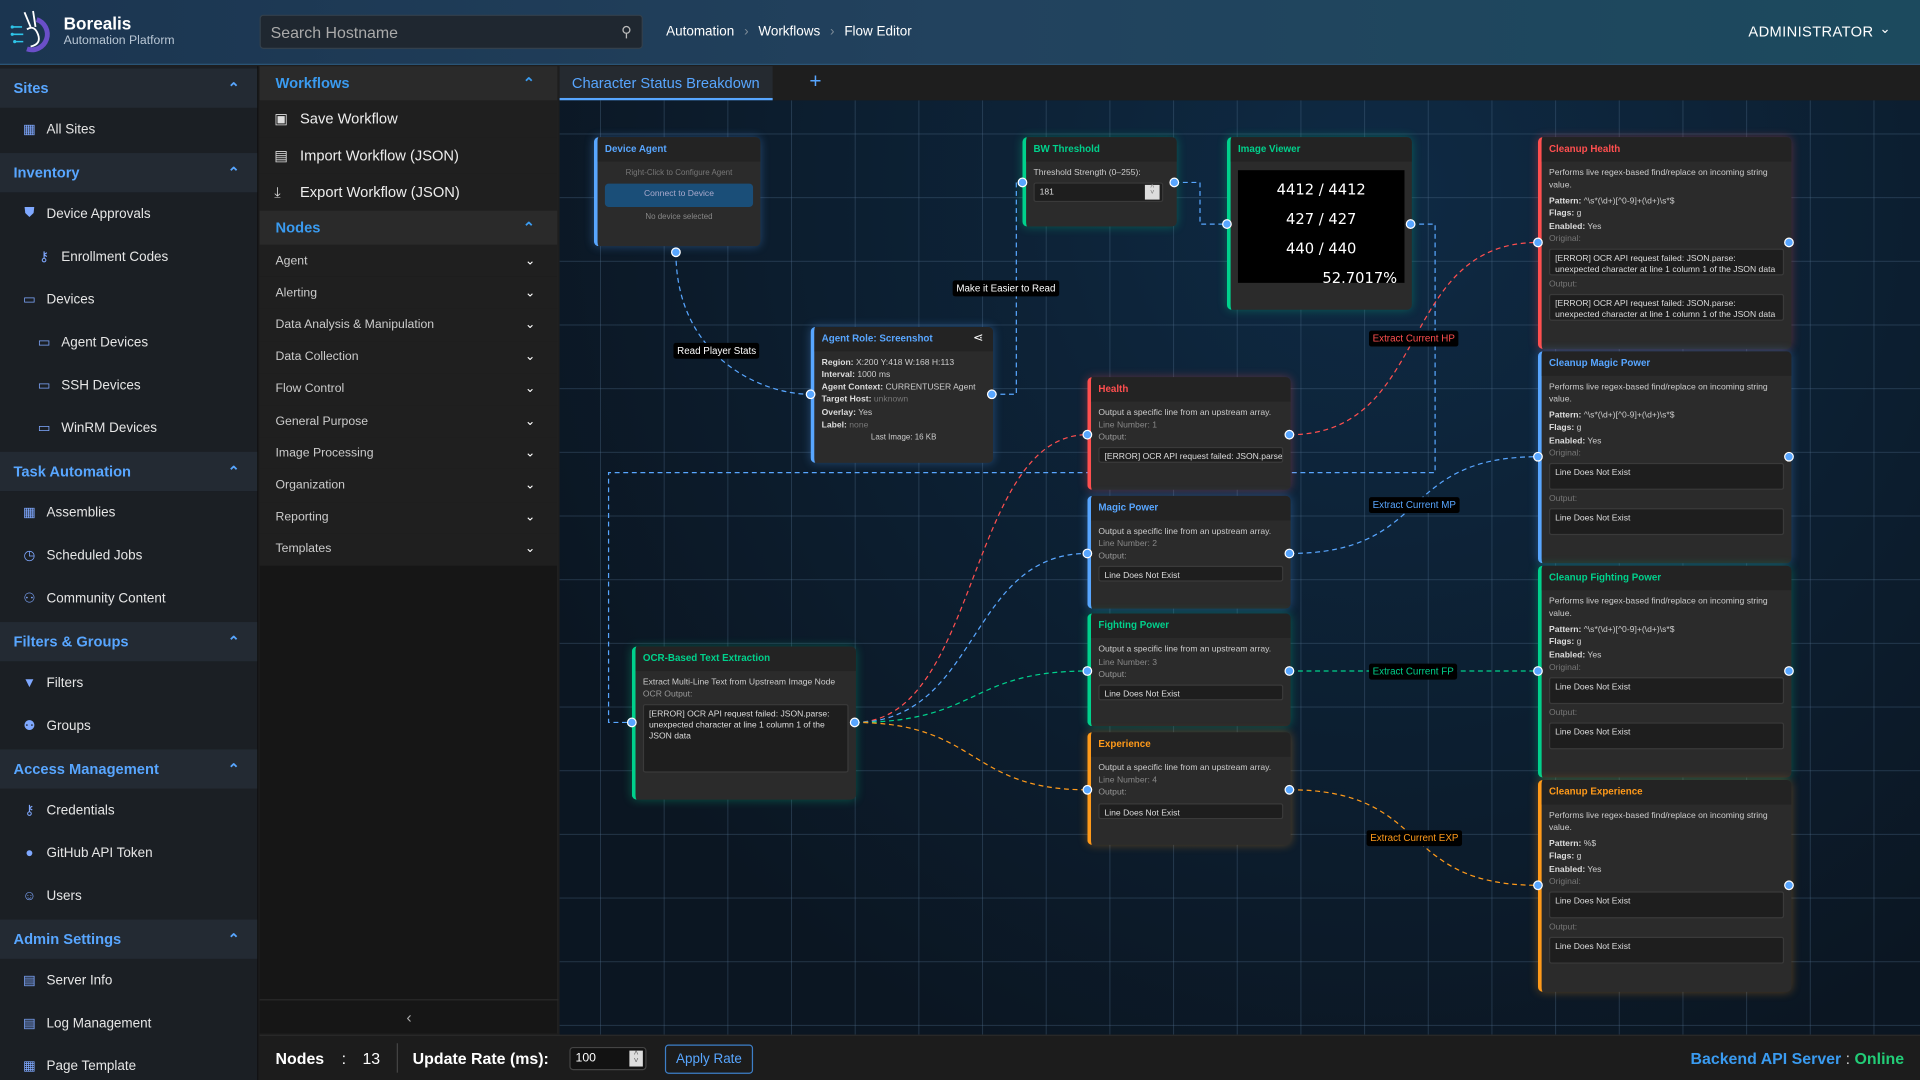 The width and height of the screenshot is (1920, 1080). What do you see at coordinates (129, 939) in the screenshot?
I see `sidebar-section-5: Admin Settings ⌃` at bounding box center [129, 939].